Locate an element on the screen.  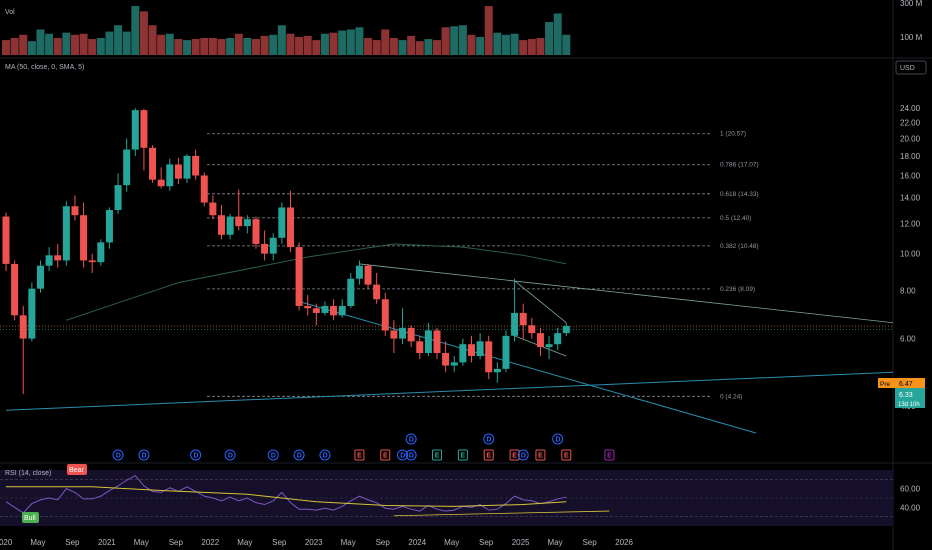
pre-tag-label-box is located at coordinates (886, 383).